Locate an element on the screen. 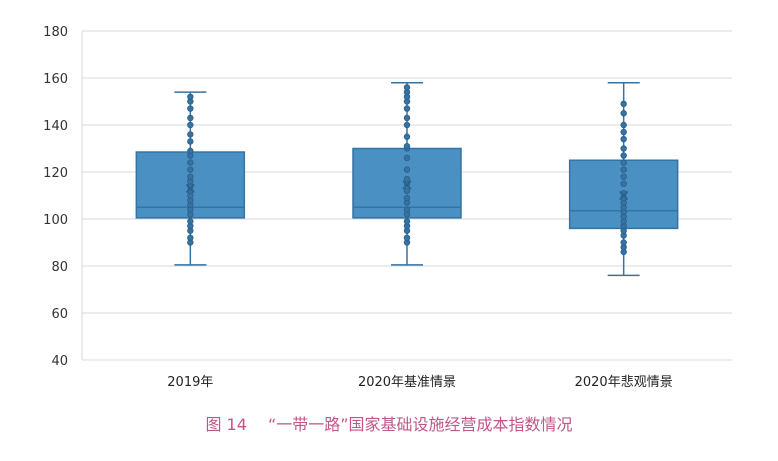 The image size is (778, 461). y-tick-label: 60 is located at coordinates (59, 314).